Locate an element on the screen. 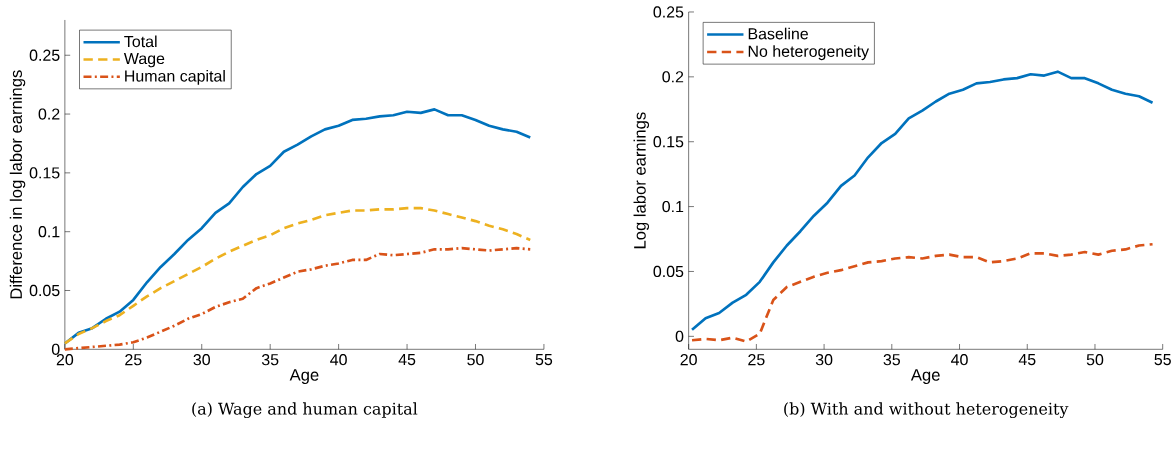  text: (a) Wage and human capital is located at coordinates (305, 410).